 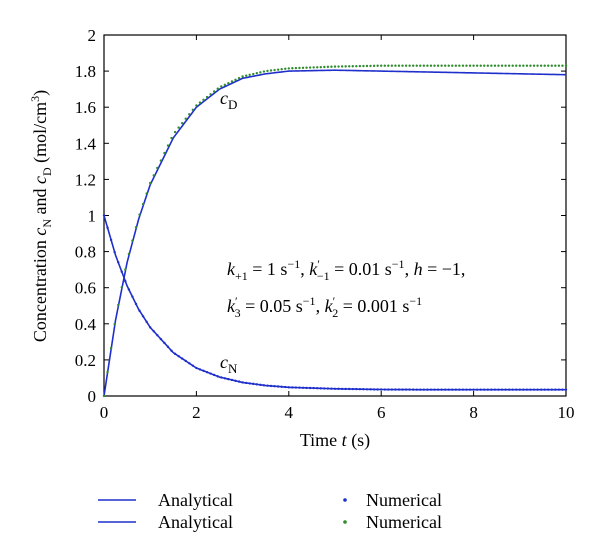 What do you see at coordinates (85, 360) in the screenshot?
I see `y-tick-label: 0.2` at bounding box center [85, 360].